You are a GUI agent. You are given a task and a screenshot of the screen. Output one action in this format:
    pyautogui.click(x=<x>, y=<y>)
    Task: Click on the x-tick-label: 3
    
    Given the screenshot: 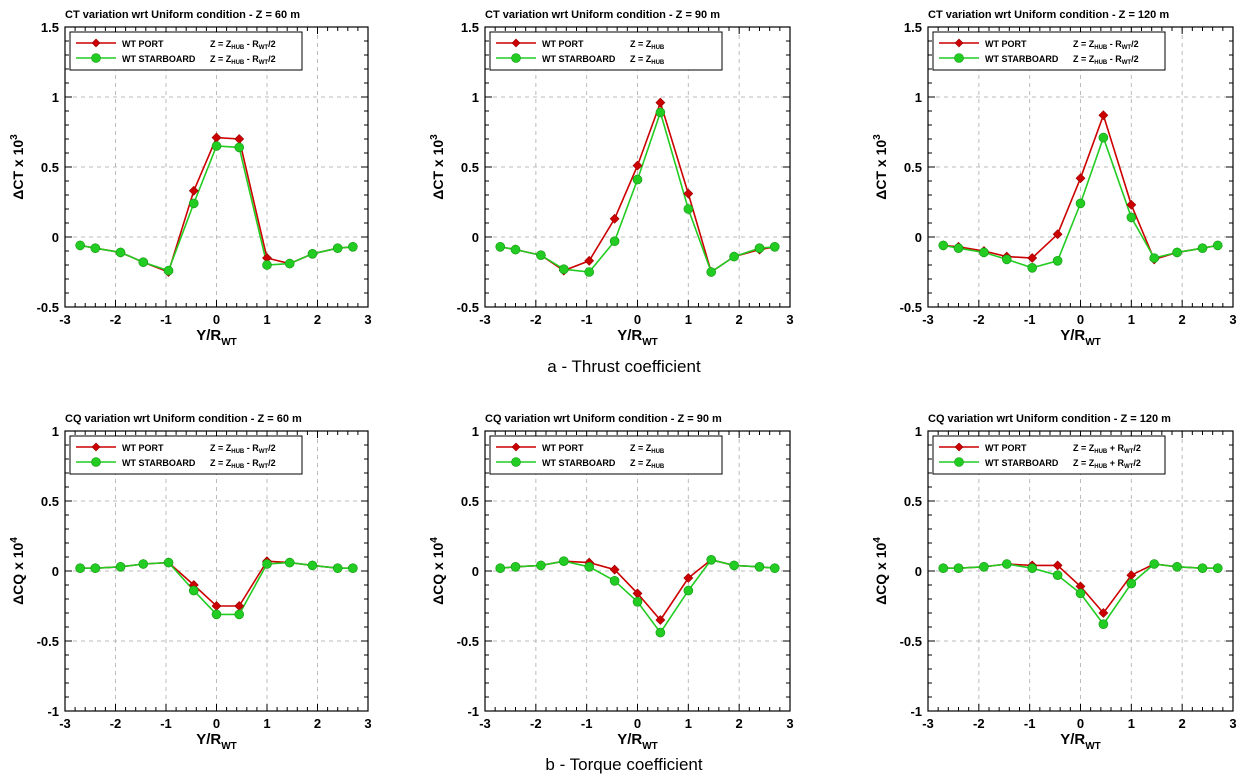 What is the action you would take?
    pyautogui.click(x=789, y=723)
    